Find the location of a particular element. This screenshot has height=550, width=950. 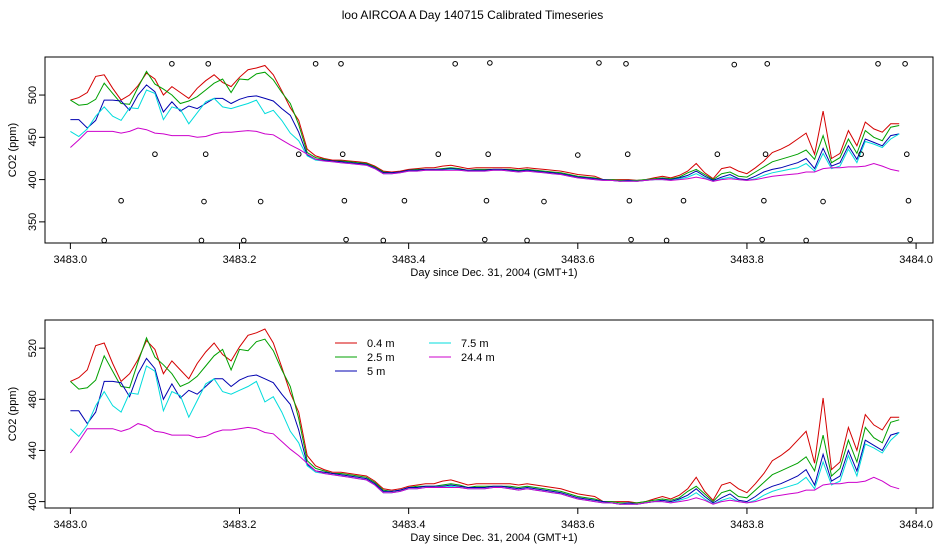

legend-label-2-5-m: 2.5 m is located at coordinates (381, 358).